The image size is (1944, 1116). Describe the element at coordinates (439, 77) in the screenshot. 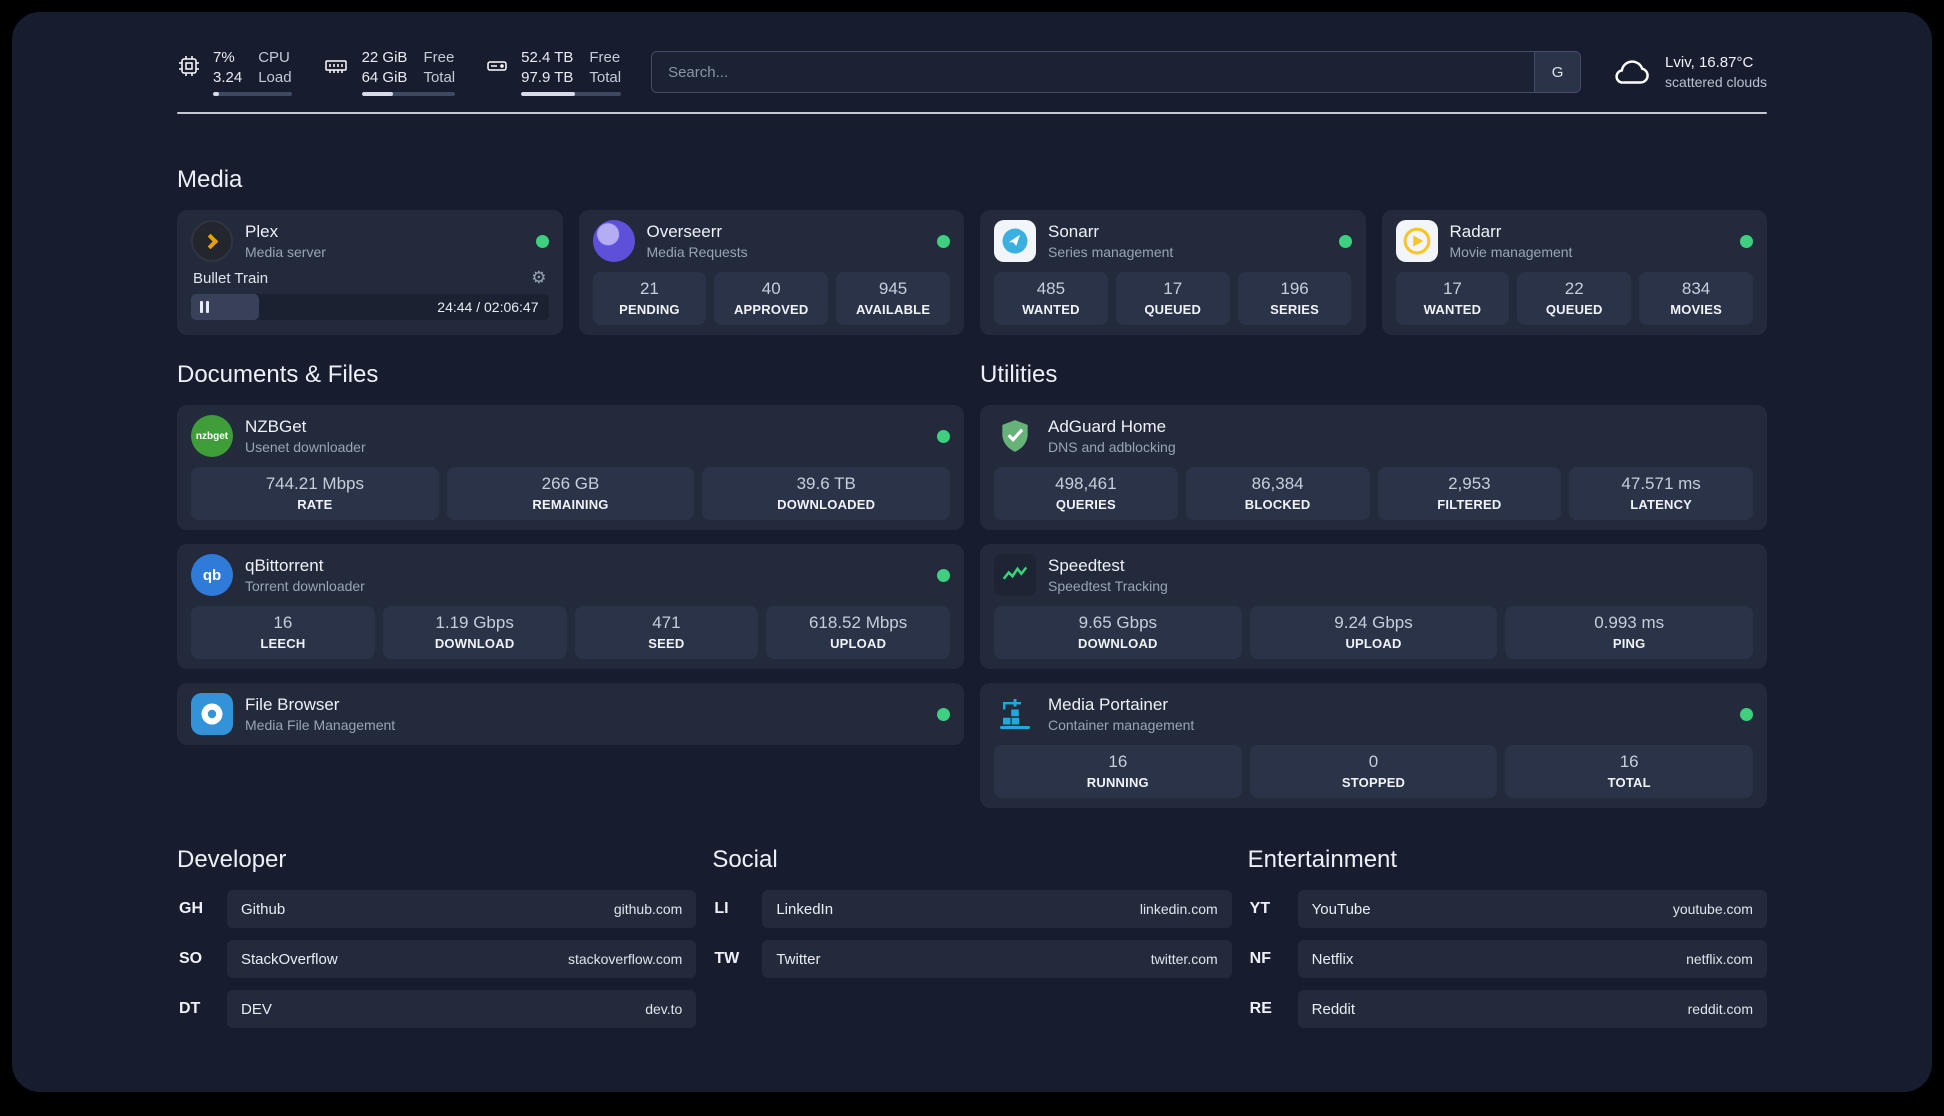

I see `memory-label-bottom: Total` at that location.